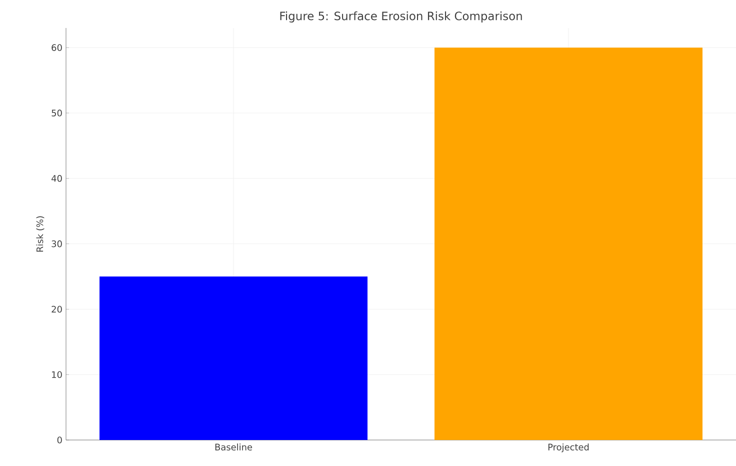  Describe the element at coordinates (568, 448) in the screenshot. I see `x-tick-label: Projected` at that location.